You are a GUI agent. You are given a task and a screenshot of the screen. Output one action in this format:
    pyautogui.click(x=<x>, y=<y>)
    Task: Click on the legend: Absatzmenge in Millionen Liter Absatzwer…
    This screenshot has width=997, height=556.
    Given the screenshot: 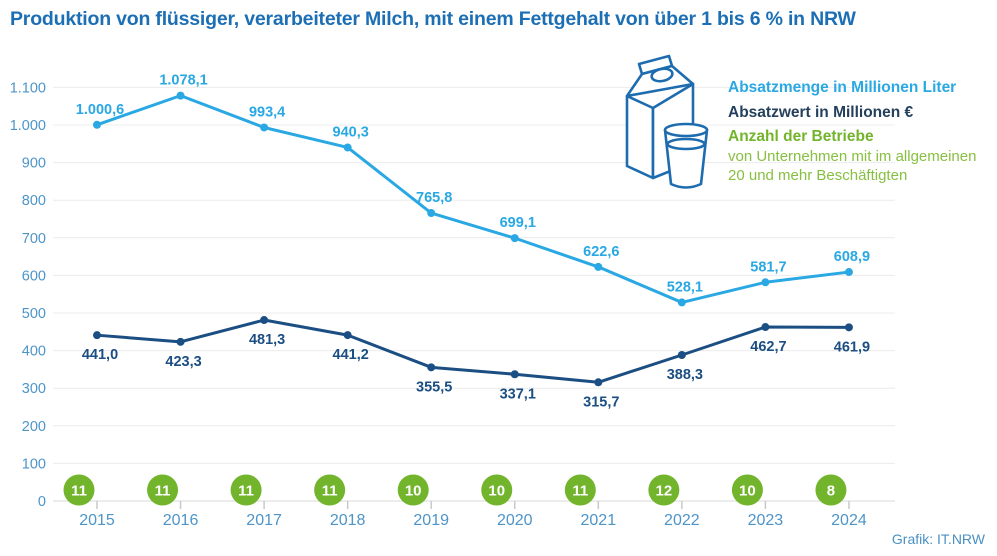 What is the action you would take?
    pyautogui.click(x=860, y=133)
    